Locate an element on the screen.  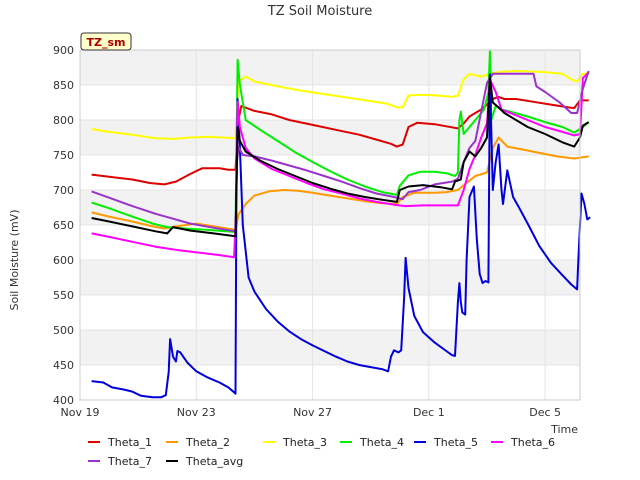
badge: TZ_sm is located at coordinates (106, 41).